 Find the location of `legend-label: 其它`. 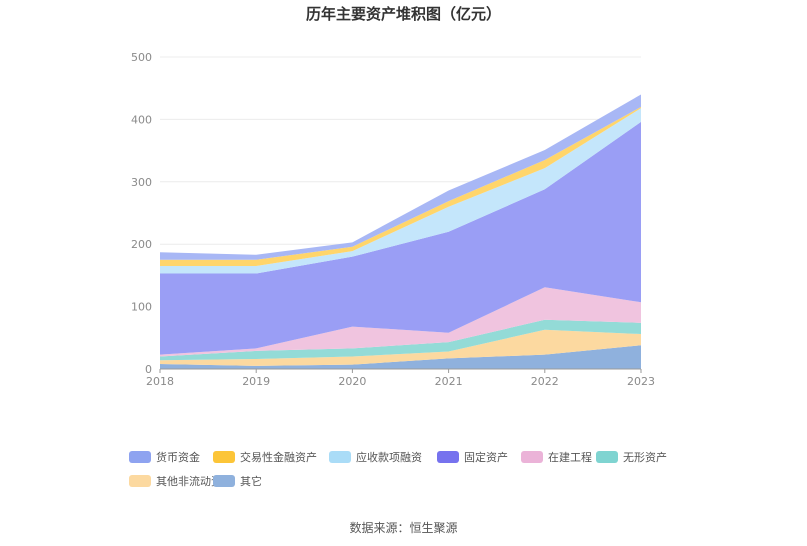

legend-label: 其它 is located at coordinates (251, 481).